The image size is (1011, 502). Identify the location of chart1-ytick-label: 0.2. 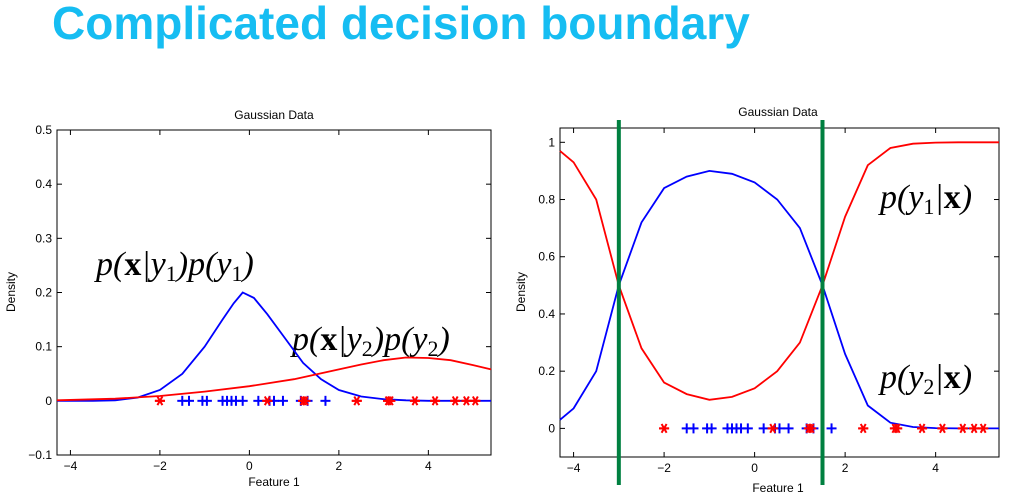
(43, 293).